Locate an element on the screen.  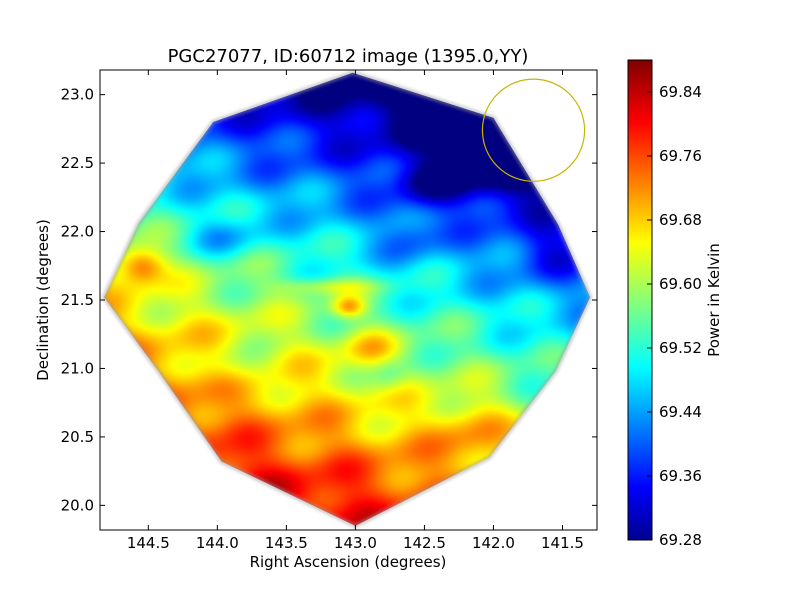
colorbar-axis: 69.28 69.36 69.44 69.52 69.60 69.68 69.76 69.84 is located at coordinates (674, 316).